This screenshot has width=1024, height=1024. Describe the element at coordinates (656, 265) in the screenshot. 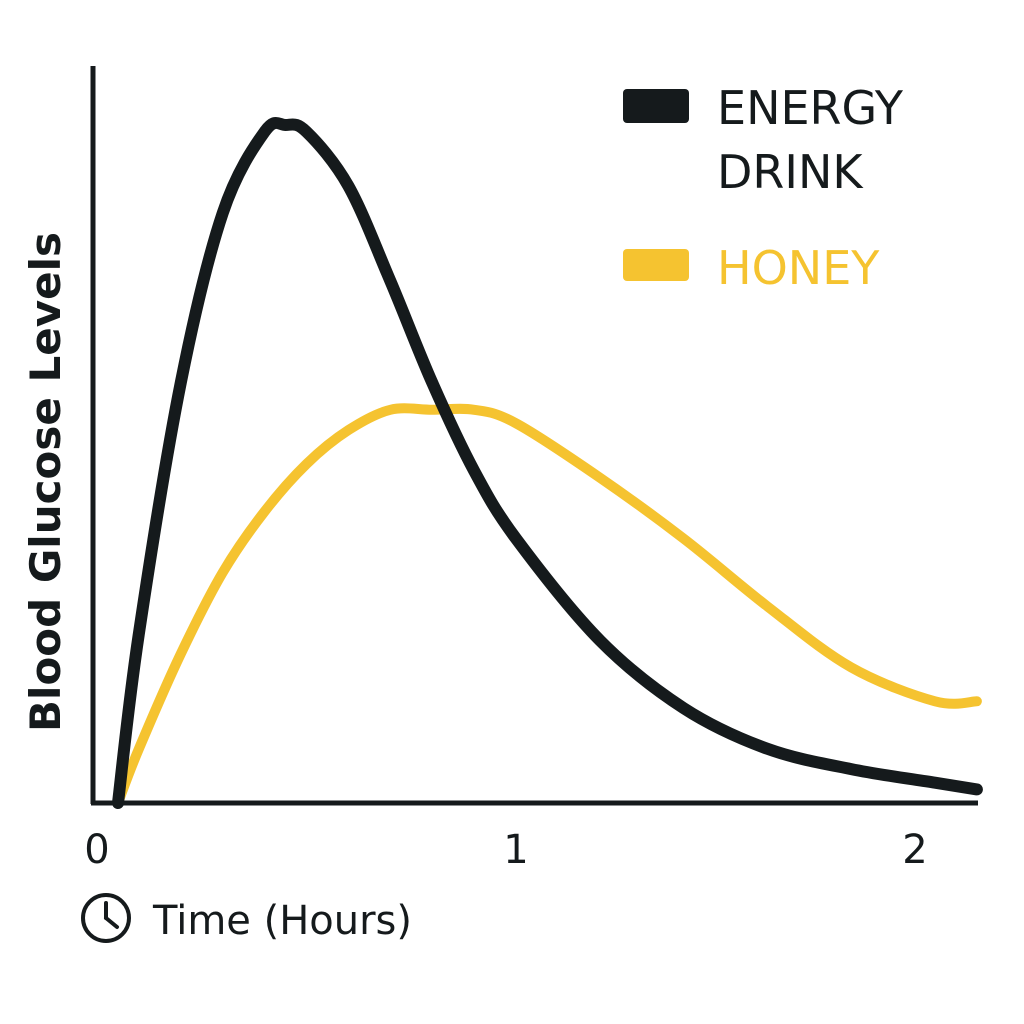

I see `legend-swatch-honey` at that location.